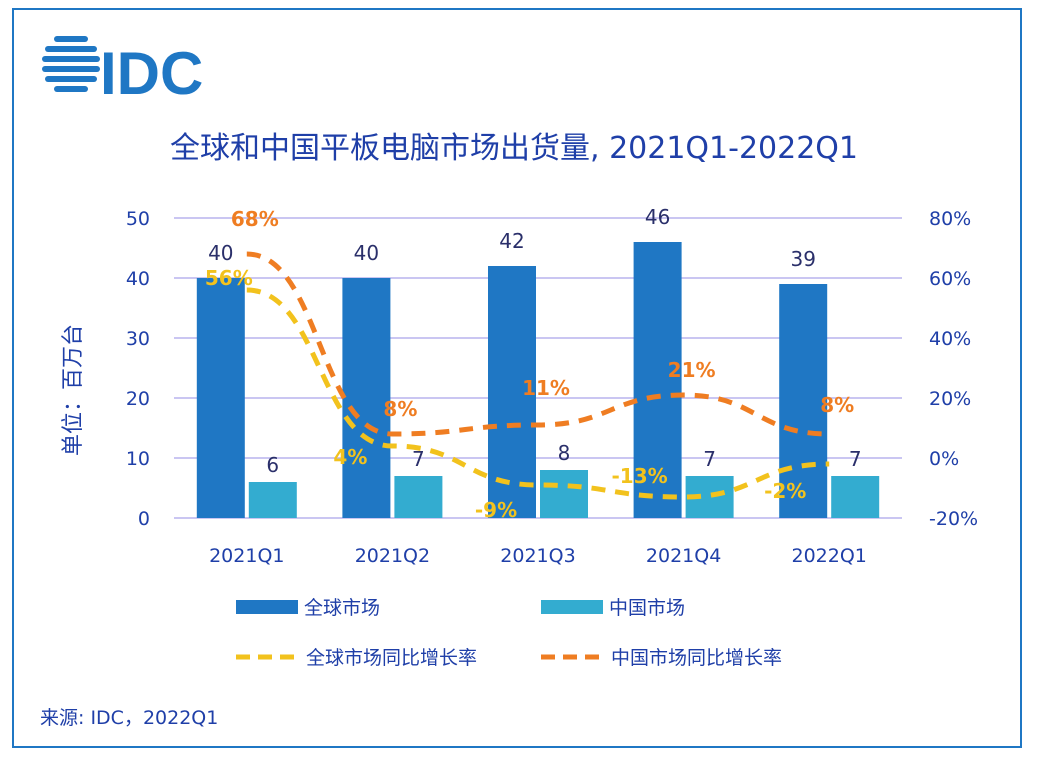  I want to click on y2-tick-label: 40%, so click(950, 339).